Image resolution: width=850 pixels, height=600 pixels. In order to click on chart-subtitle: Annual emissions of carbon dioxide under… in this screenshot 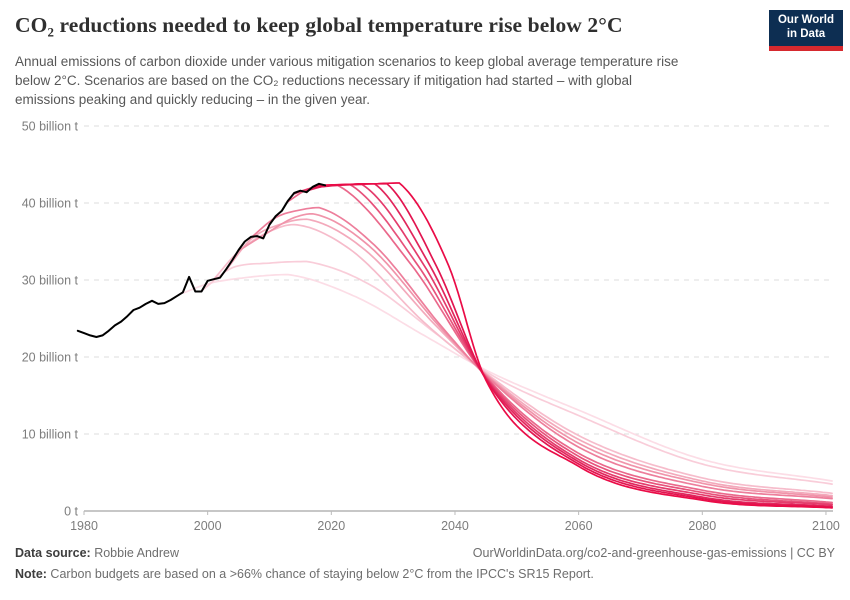, I will do `click(395, 80)`.